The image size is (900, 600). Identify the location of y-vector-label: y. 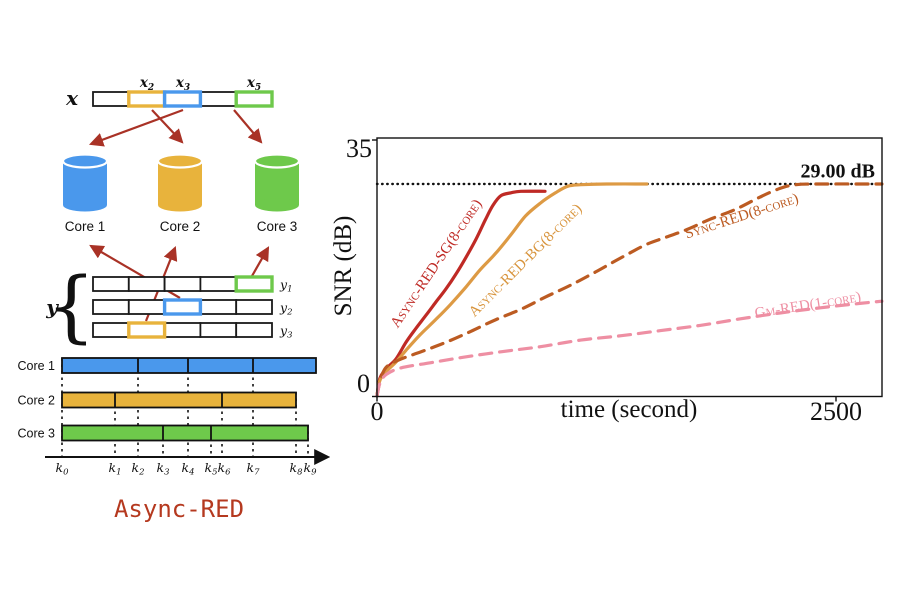
(52, 307).